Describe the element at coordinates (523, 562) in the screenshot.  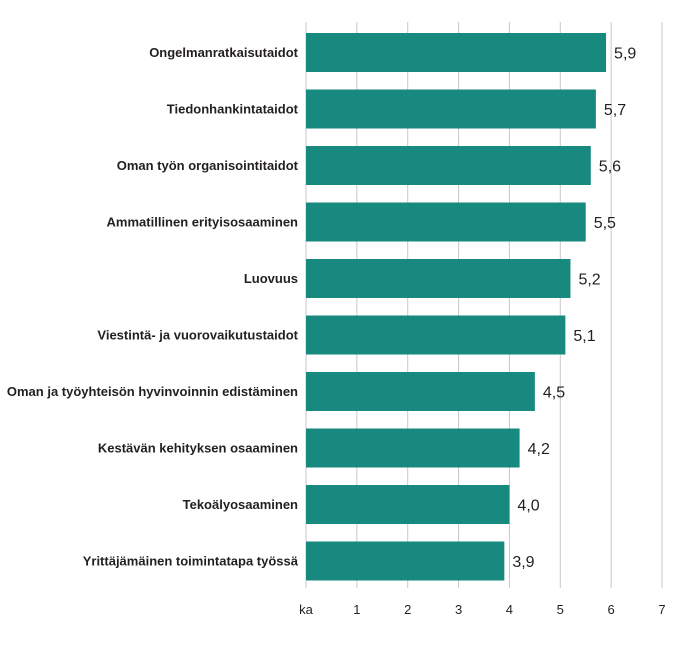
I see `value-label-10: 3,9` at that location.